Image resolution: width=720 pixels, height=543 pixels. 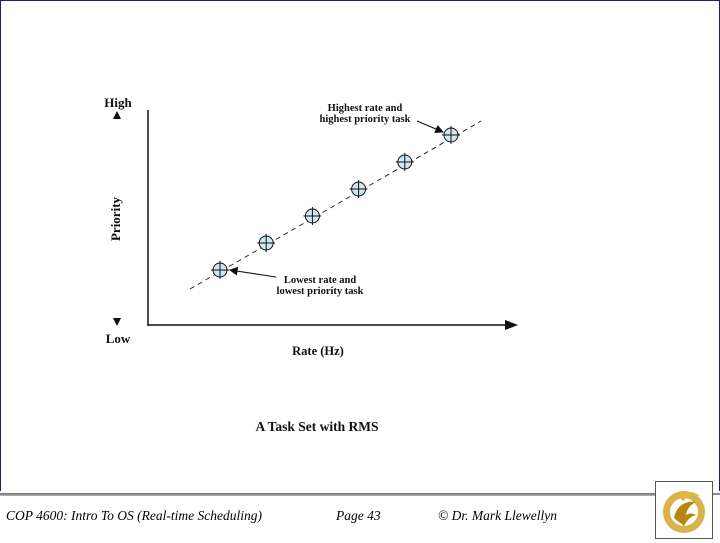 What do you see at coordinates (316, 426) in the screenshot?
I see `diagram-caption: A Task Set with RMS` at bounding box center [316, 426].